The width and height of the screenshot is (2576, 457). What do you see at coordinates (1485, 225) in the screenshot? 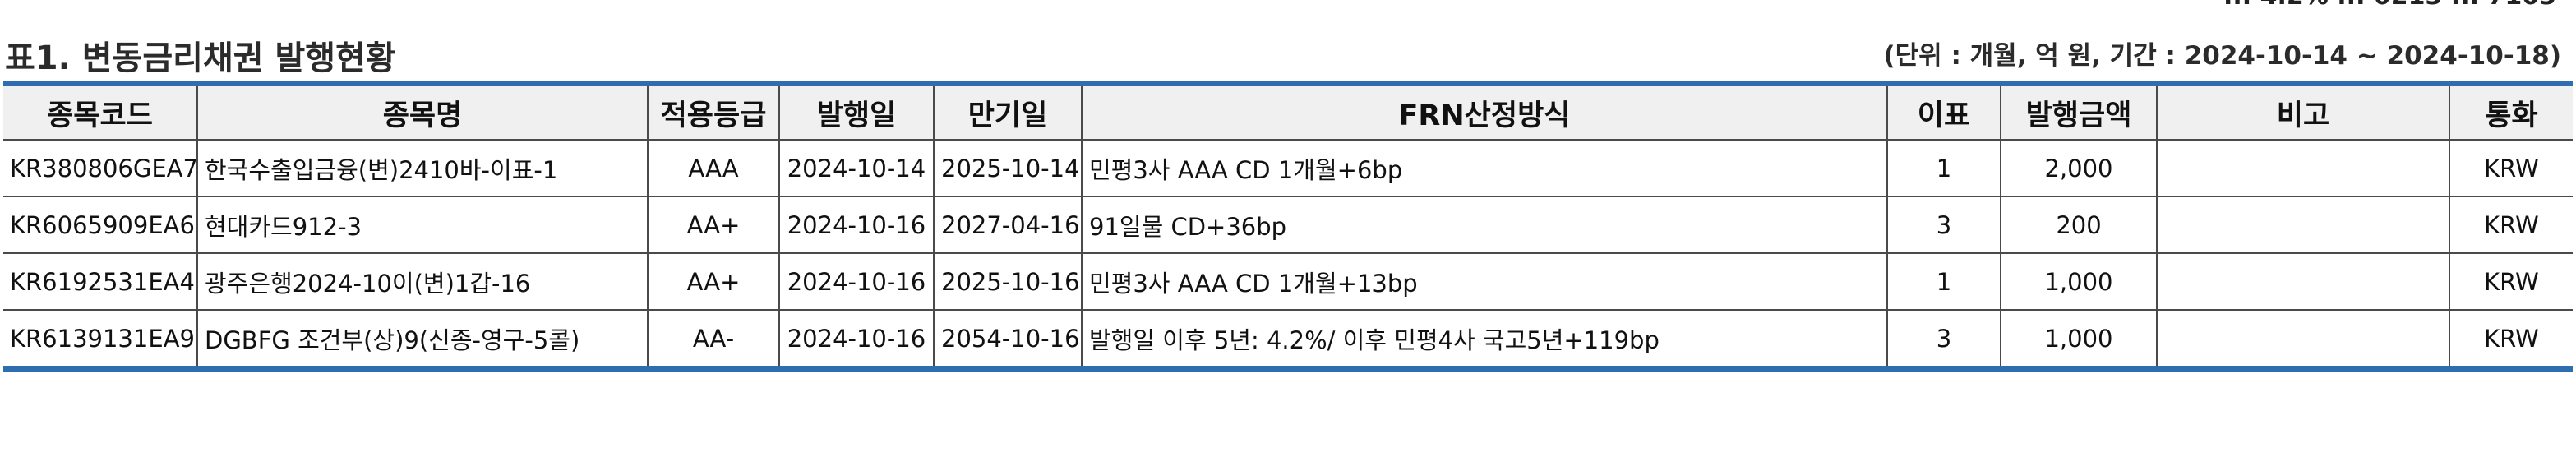
I see `cell-frn-method: 91일물 CD+36bp` at bounding box center [1485, 225].